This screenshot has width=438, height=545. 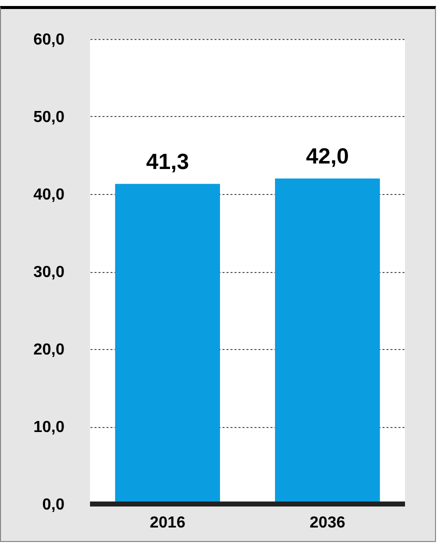 I want to click on y-tick-label: 50,0, so click(x=49, y=117).